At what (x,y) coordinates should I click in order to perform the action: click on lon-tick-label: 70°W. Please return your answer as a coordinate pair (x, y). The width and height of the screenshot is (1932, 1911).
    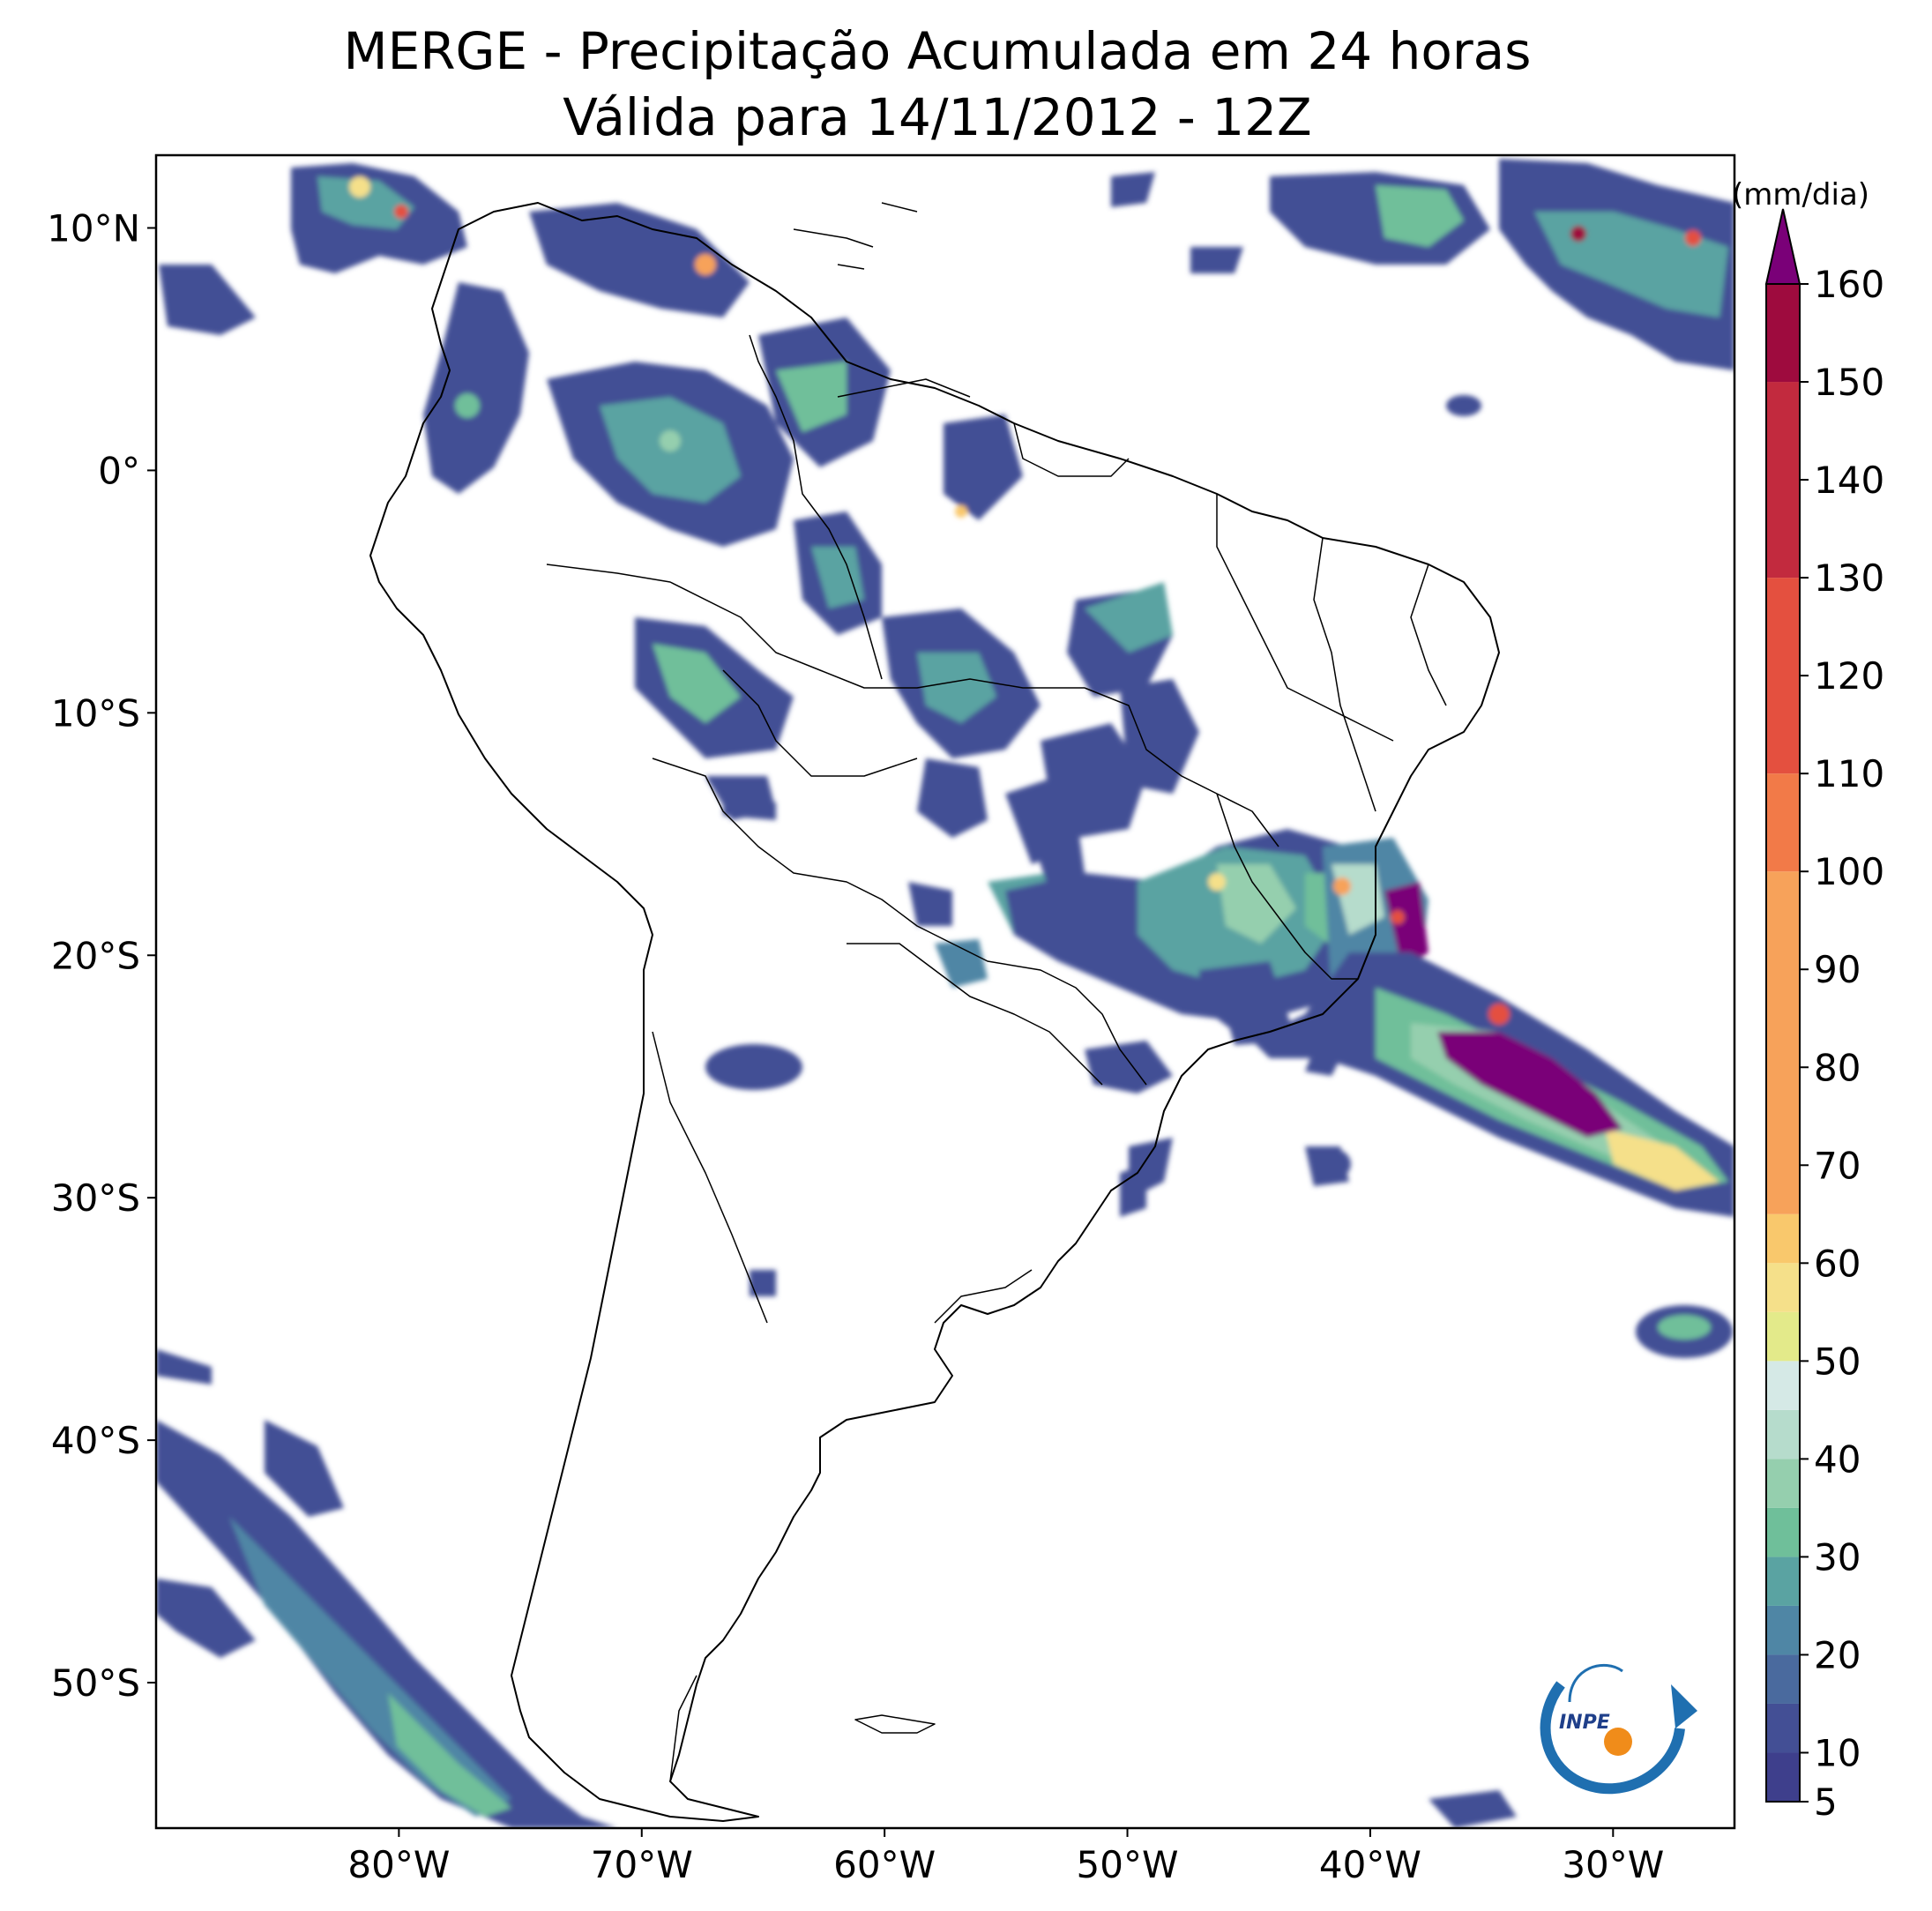
    Looking at the image, I should click on (642, 1865).